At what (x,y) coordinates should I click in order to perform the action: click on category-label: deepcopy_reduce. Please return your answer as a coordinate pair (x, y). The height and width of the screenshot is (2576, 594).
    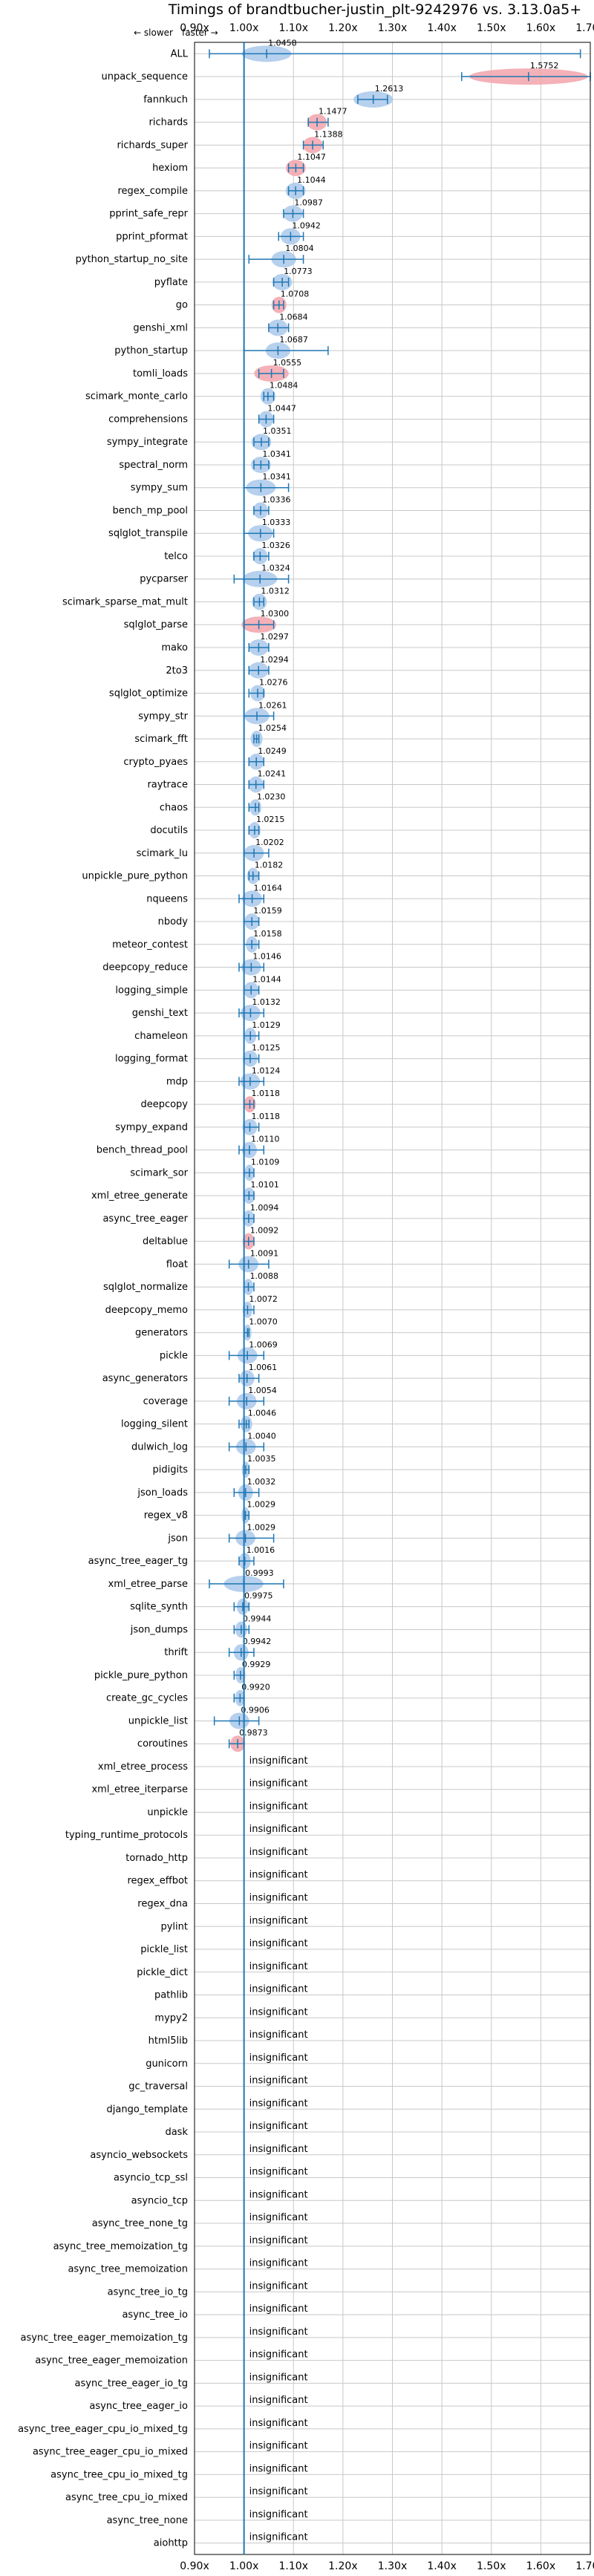
    Looking at the image, I should click on (145, 968).